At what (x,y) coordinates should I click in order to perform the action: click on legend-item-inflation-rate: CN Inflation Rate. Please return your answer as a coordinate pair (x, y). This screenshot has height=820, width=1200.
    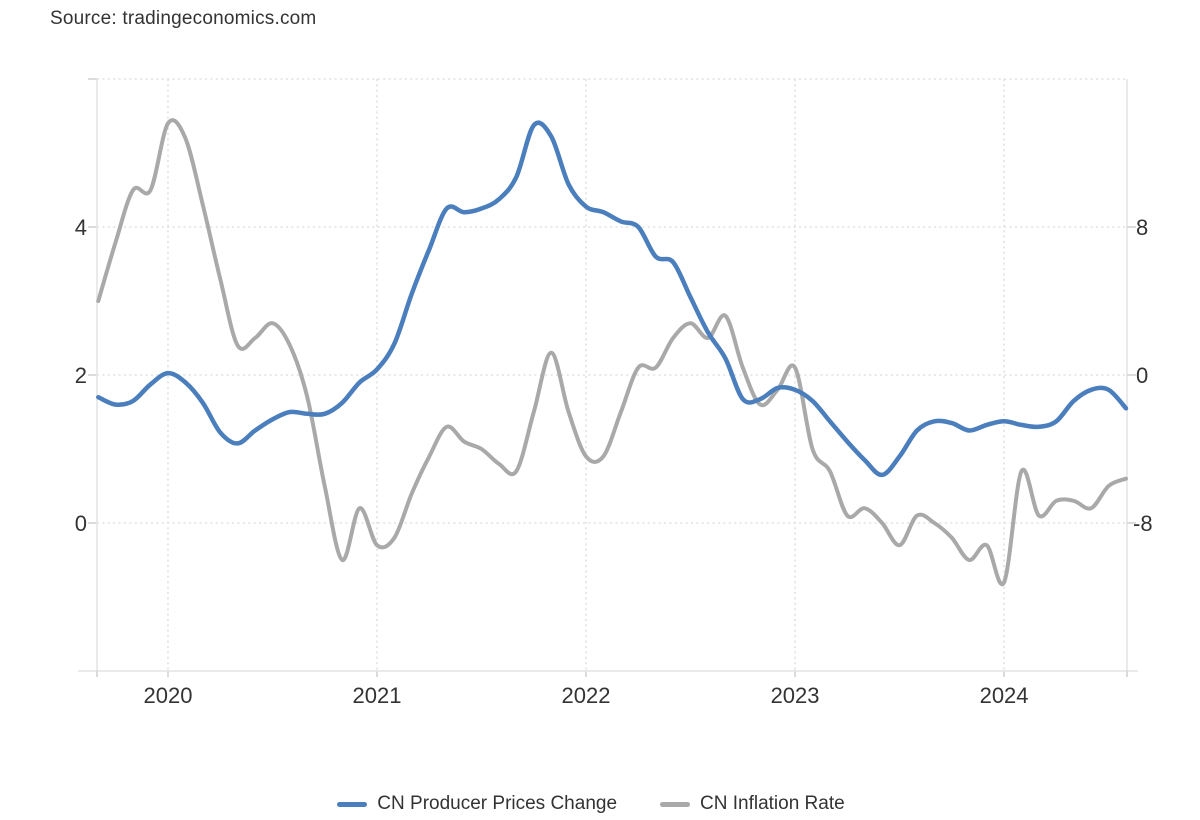
    Looking at the image, I should click on (752, 804).